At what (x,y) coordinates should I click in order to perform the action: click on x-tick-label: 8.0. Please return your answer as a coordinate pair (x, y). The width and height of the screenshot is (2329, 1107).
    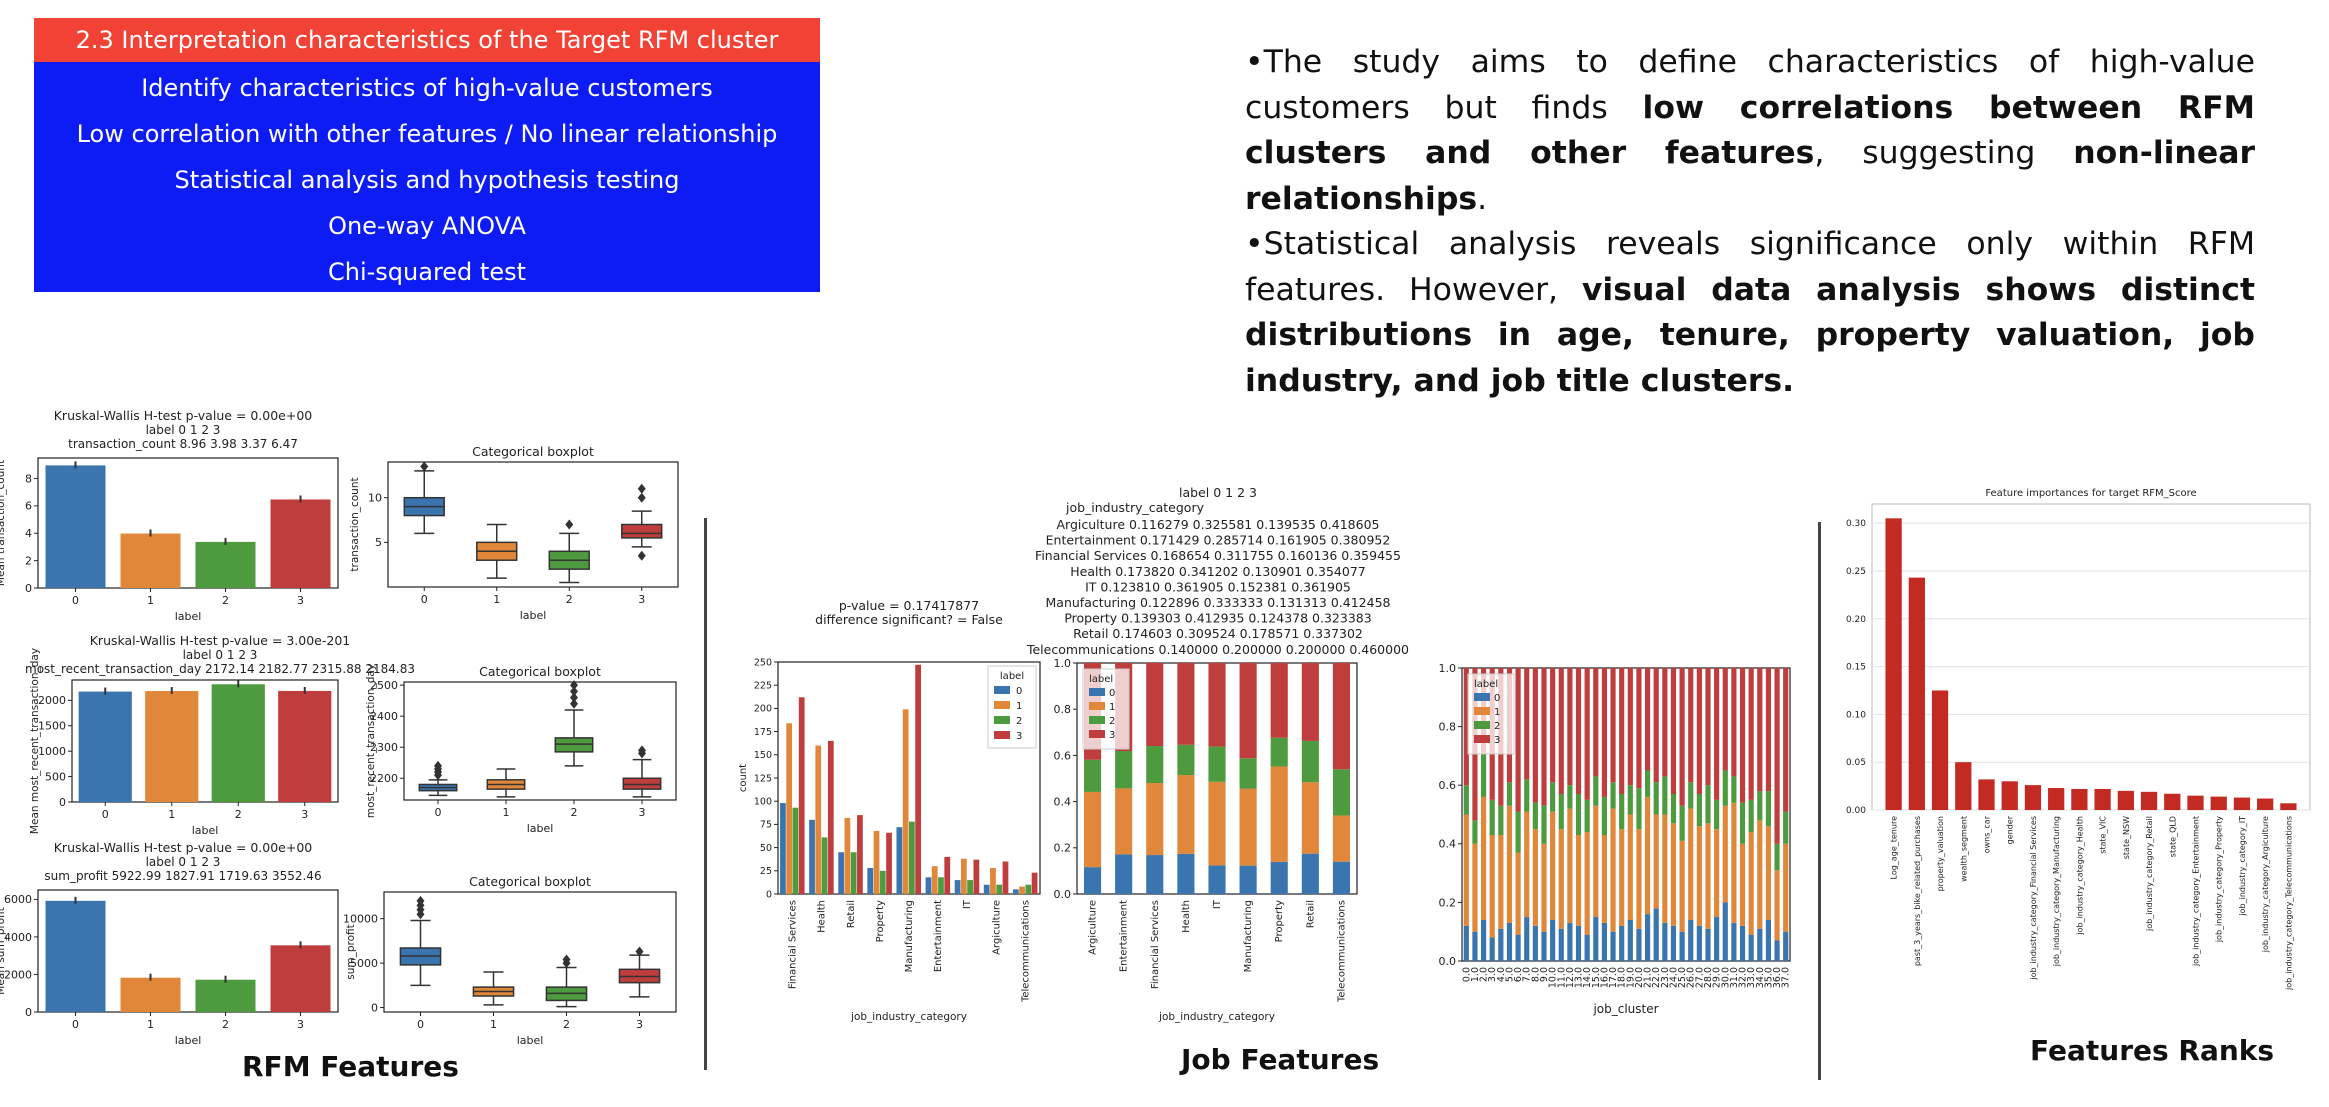
    Looking at the image, I should click on (1535, 974).